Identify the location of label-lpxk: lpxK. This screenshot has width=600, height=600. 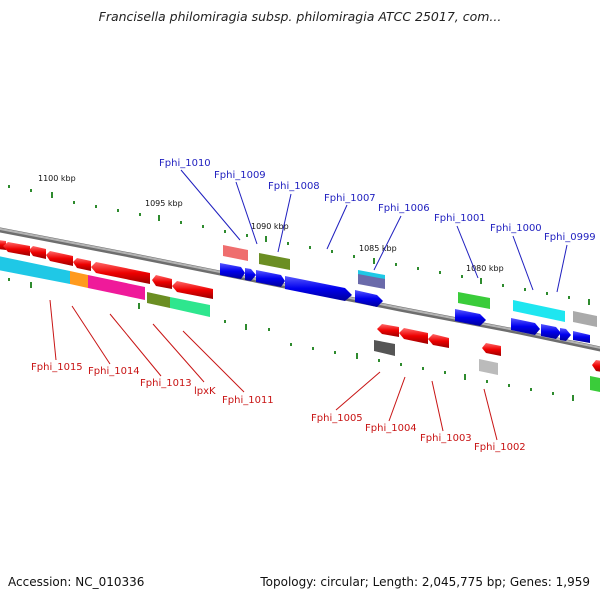
(205, 391).